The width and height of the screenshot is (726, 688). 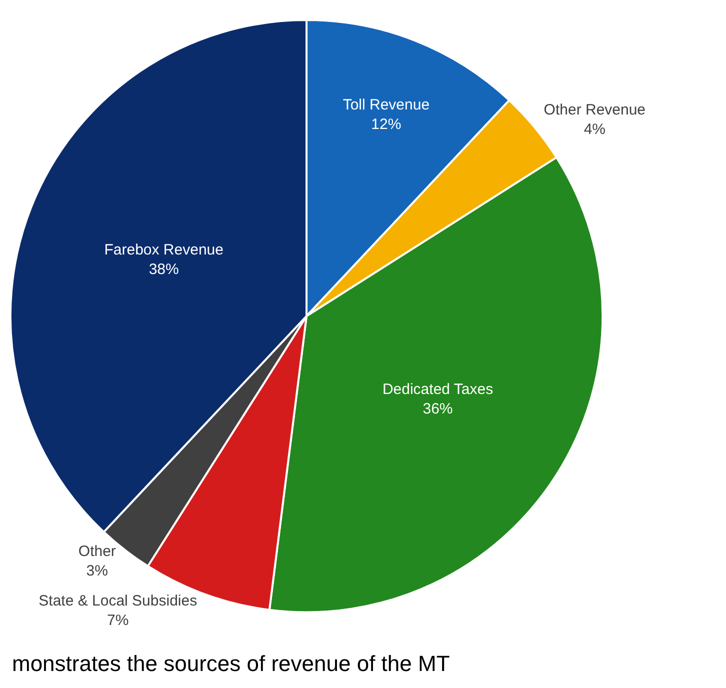 What do you see at coordinates (595, 110) in the screenshot?
I see `slice-label: Other Revenue` at bounding box center [595, 110].